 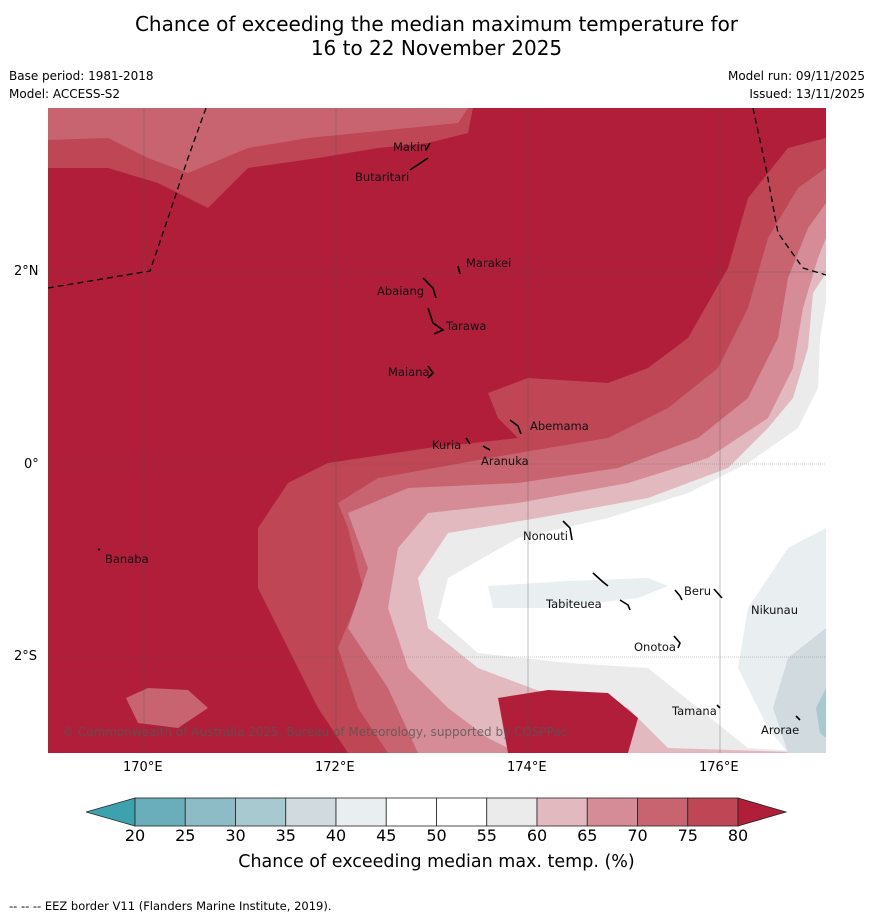 What do you see at coordinates (762, 812) in the screenshot?
I see `colorbar-high-arrow` at bounding box center [762, 812].